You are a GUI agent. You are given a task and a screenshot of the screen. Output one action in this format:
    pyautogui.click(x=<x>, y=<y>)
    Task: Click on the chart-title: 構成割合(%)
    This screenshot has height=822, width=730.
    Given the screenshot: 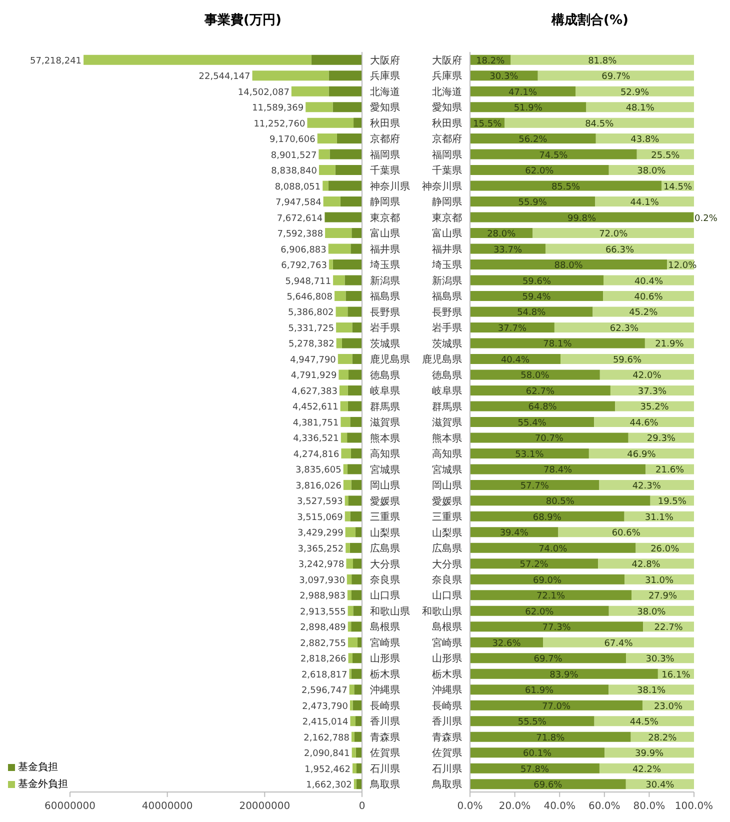 What is the action you would take?
    pyautogui.click(x=590, y=21)
    